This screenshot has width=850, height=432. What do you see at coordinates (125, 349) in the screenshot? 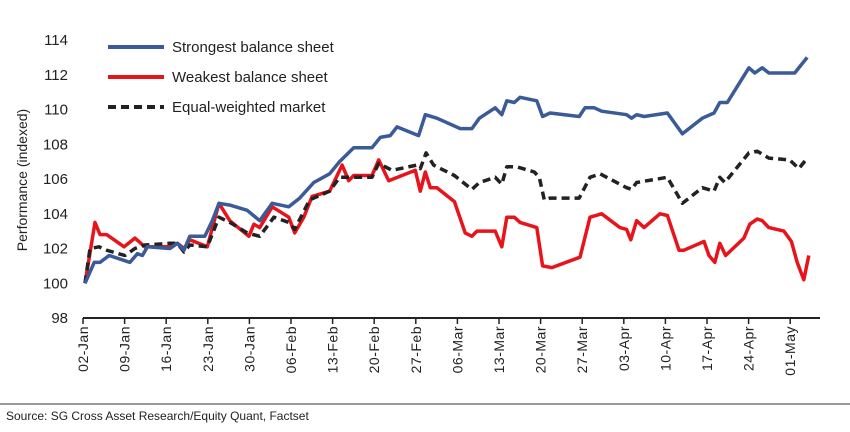
I see `x-tick-label: 09-Jan` at bounding box center [125, 349].